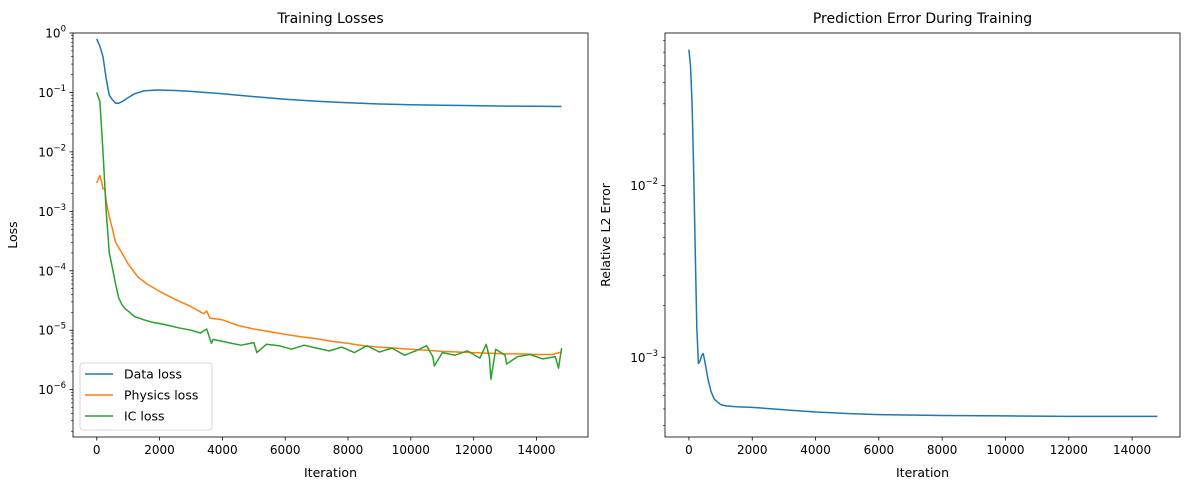 This screenshot has width=1189, height=494. What do you see at coordinates (12, 234) in the screenshot?
I see `y-axis-label: Loss` at bounding box center [12, 234].